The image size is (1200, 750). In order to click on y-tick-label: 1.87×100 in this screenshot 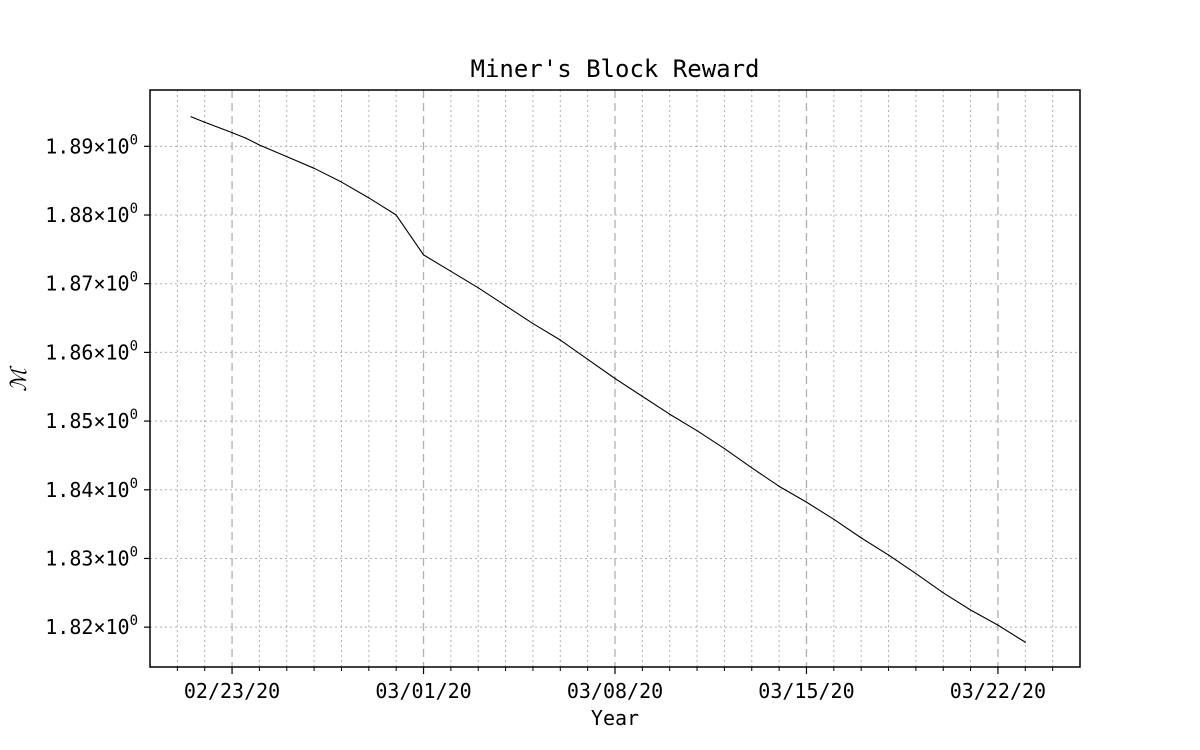, I will do `click(91, 283)`.